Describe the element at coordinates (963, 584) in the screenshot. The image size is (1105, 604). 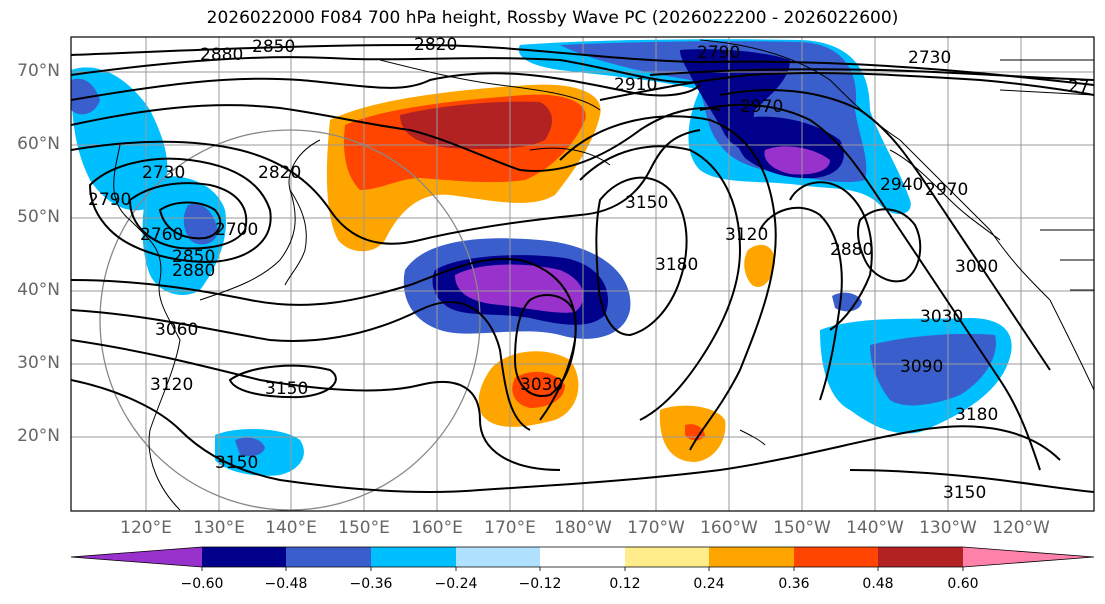
I see `colorbar-tick-label: 0.60` at that location.